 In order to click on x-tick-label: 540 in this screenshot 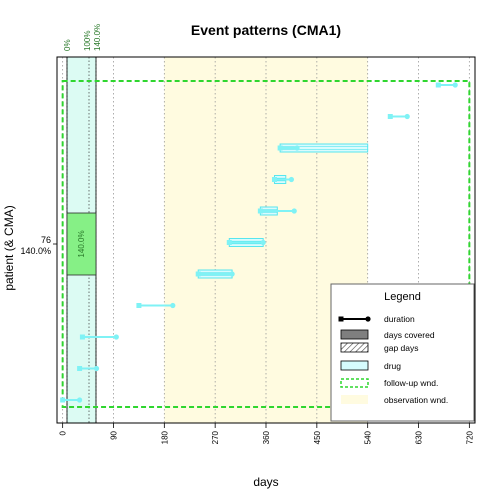, I will do `click(368, 437)`.